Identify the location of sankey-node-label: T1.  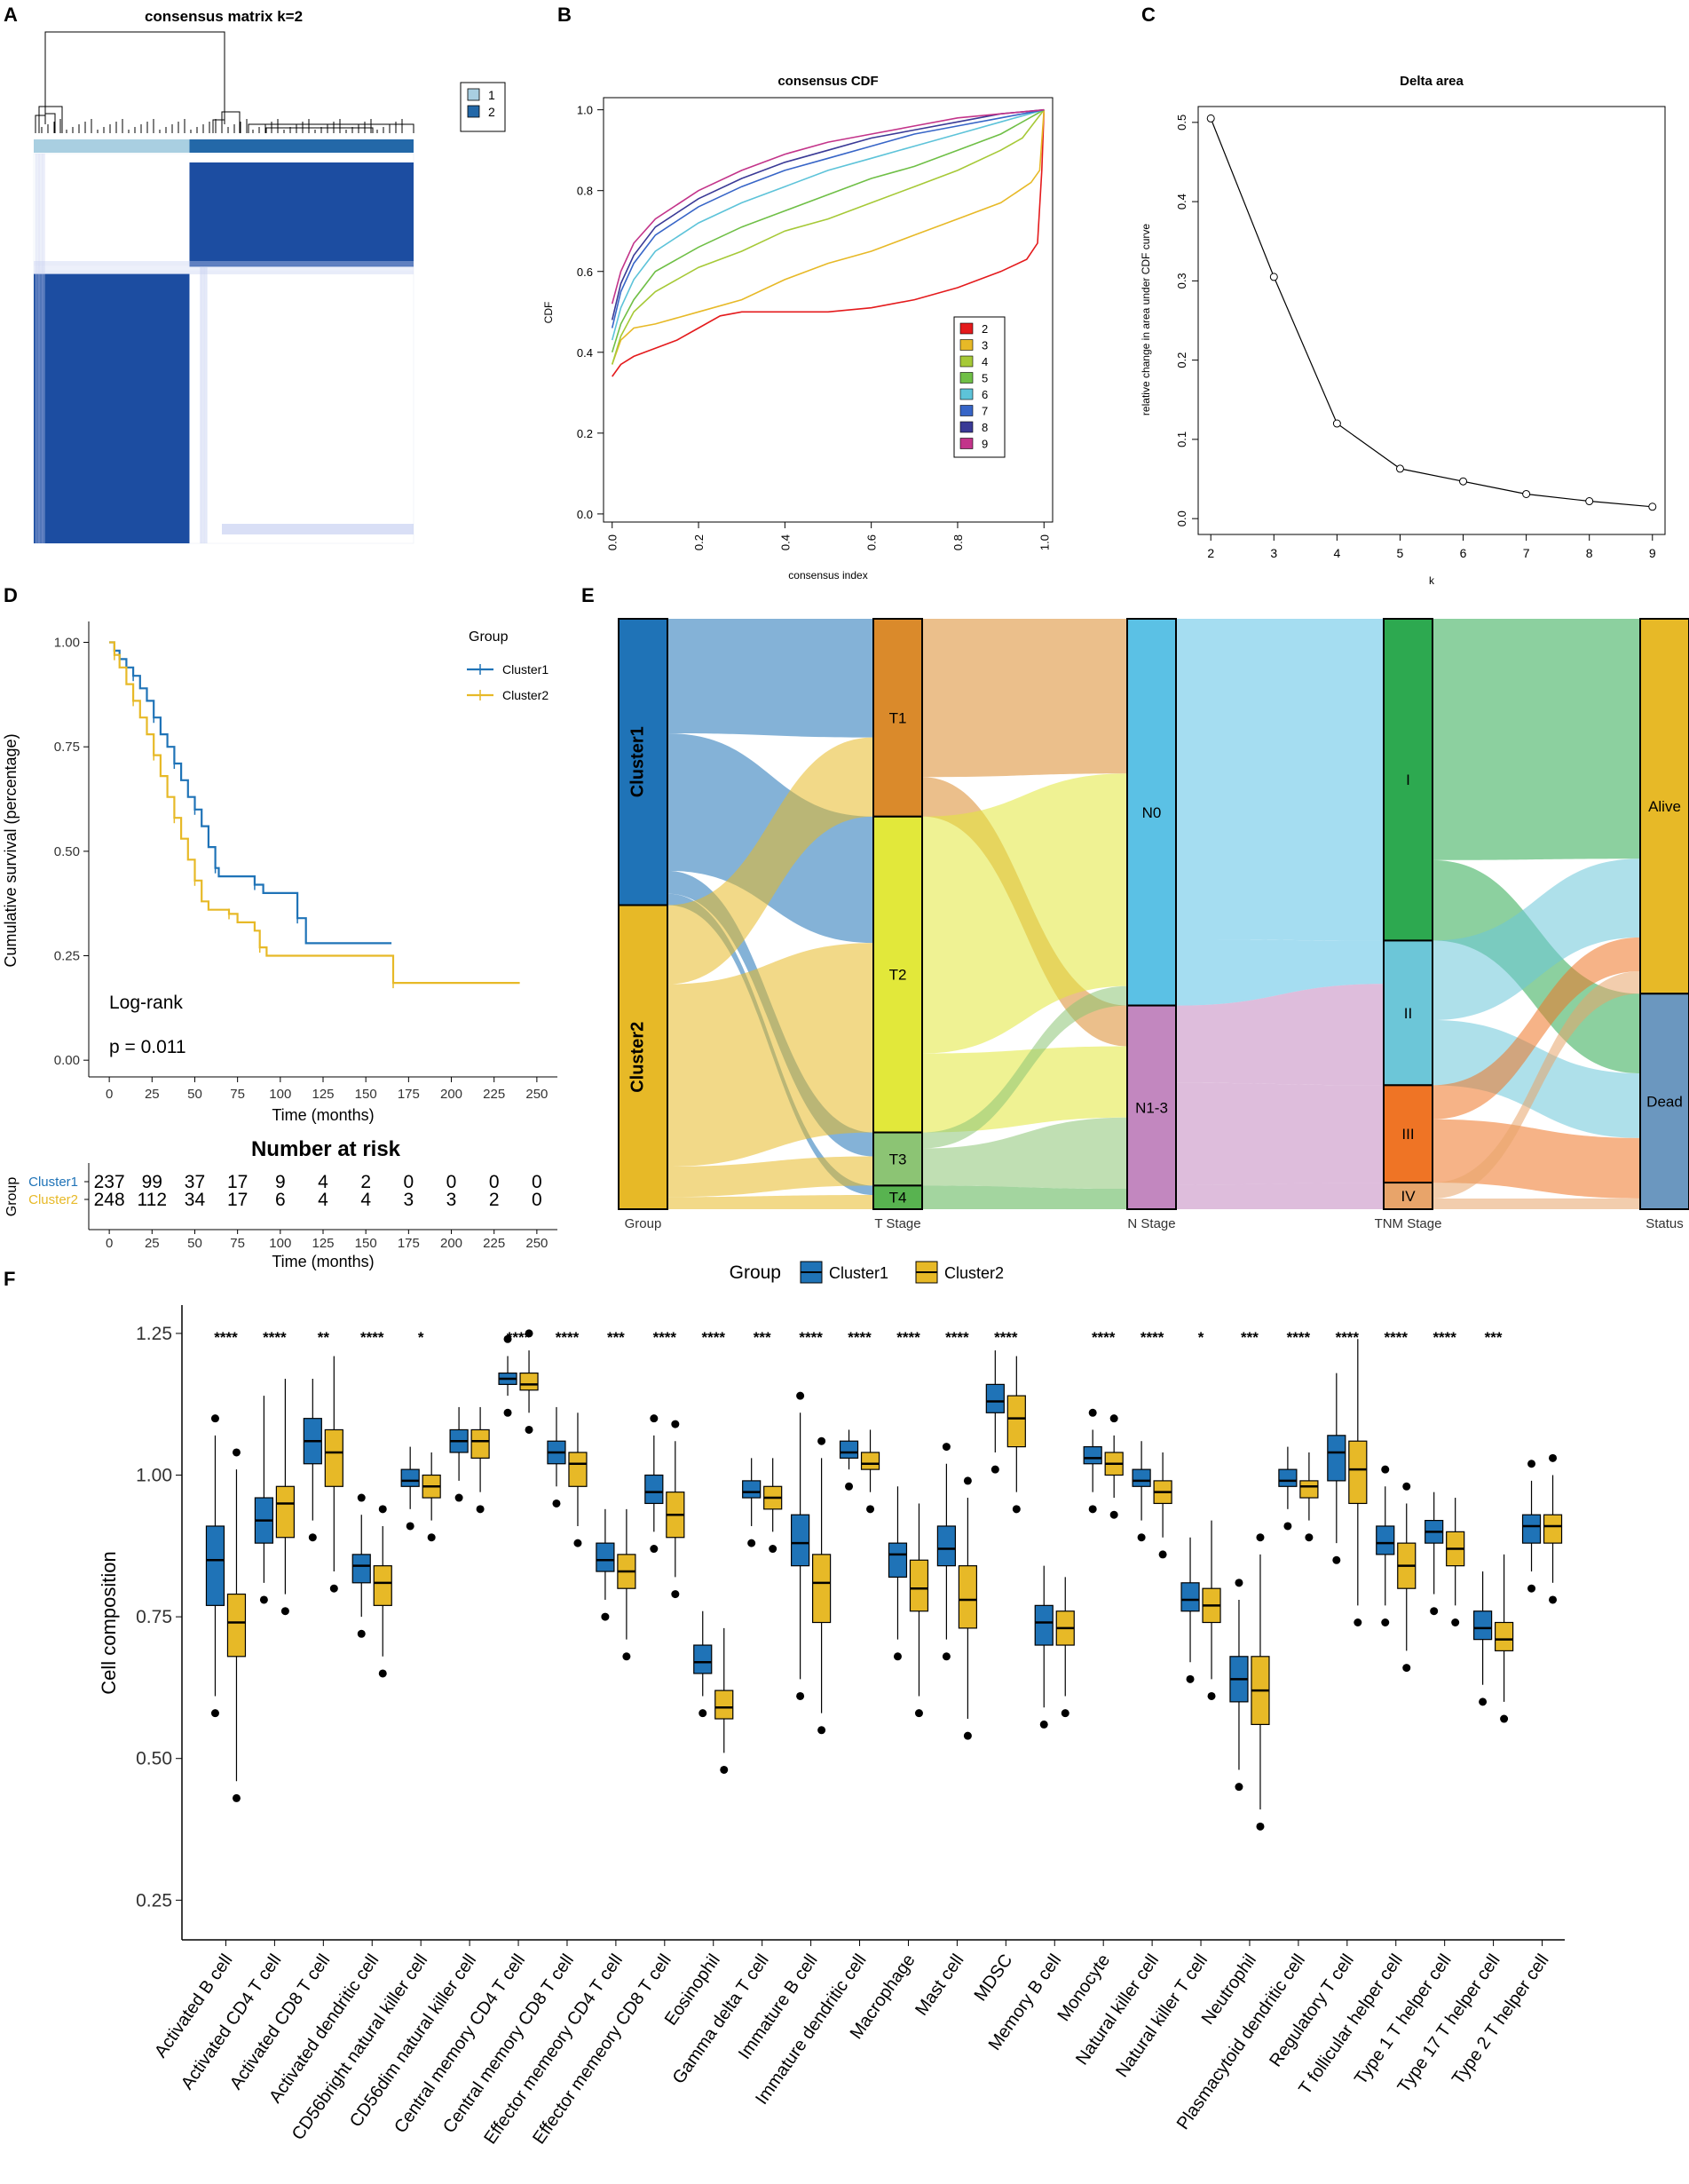
(898, 717).